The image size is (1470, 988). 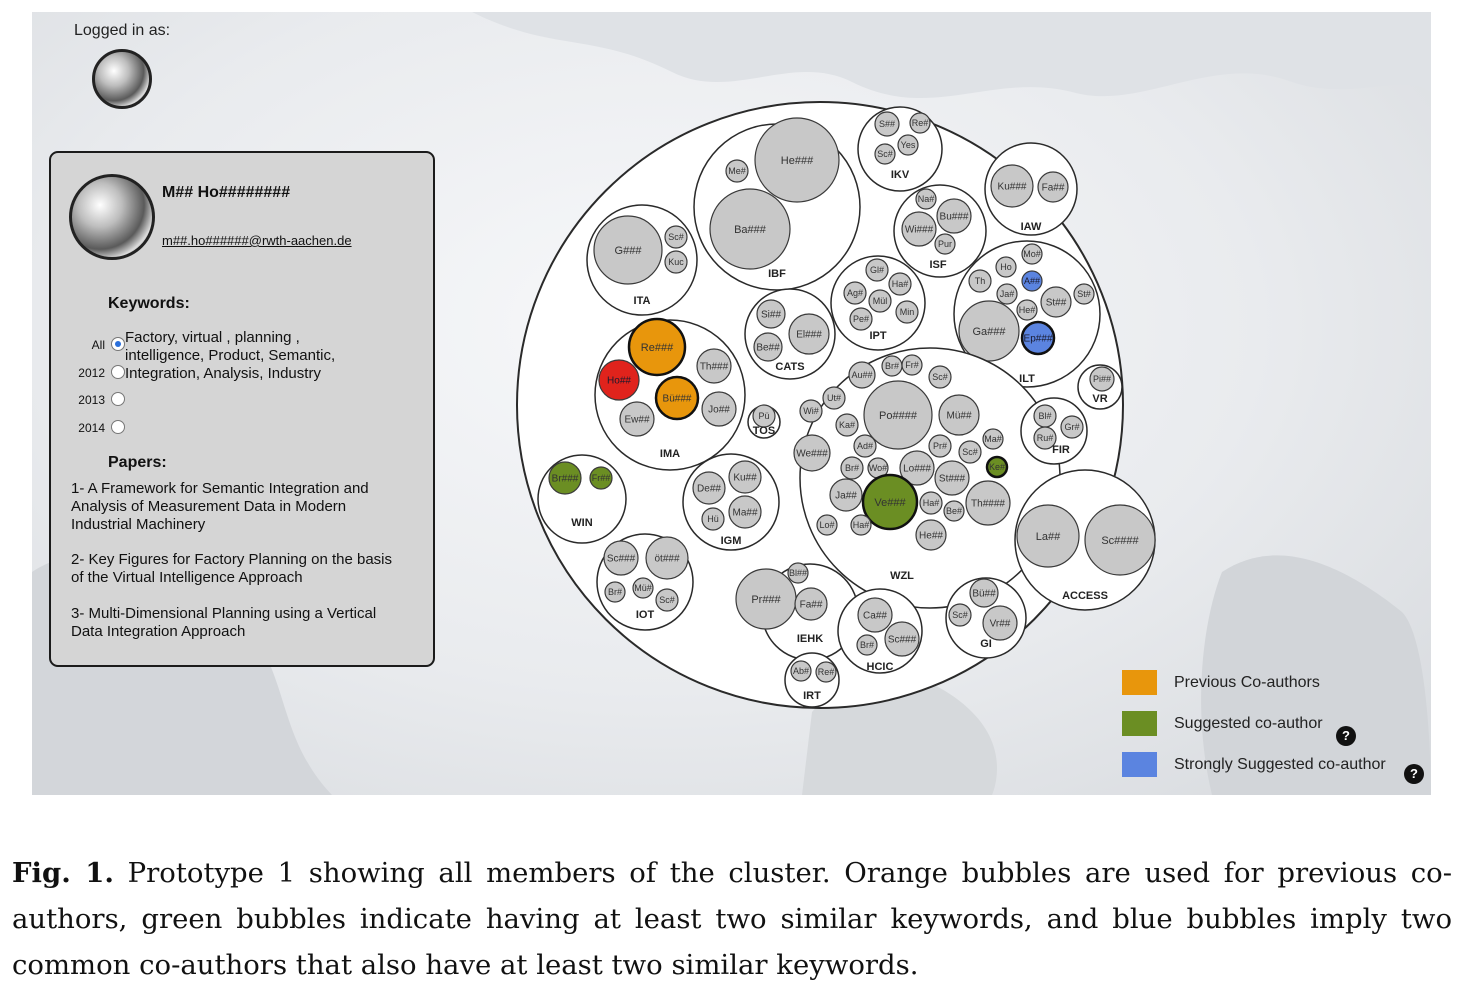 I want to click on keyword-filter-2014: 2014, so click(x=97, y=428).